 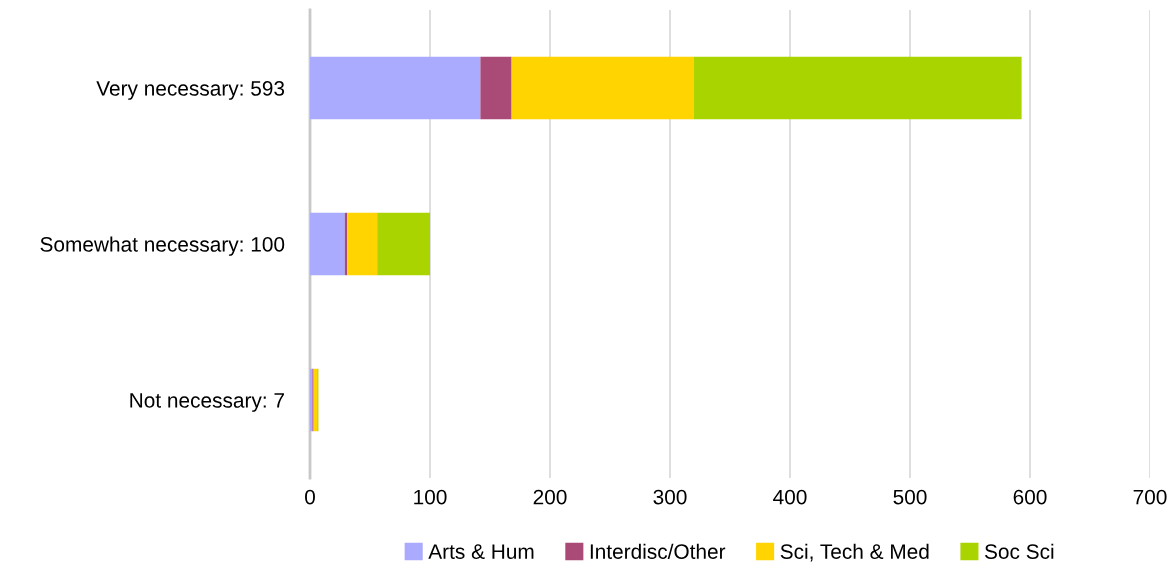 I want to click on legend-label: Sci, Tech & Med, so click(x=854, y=552).